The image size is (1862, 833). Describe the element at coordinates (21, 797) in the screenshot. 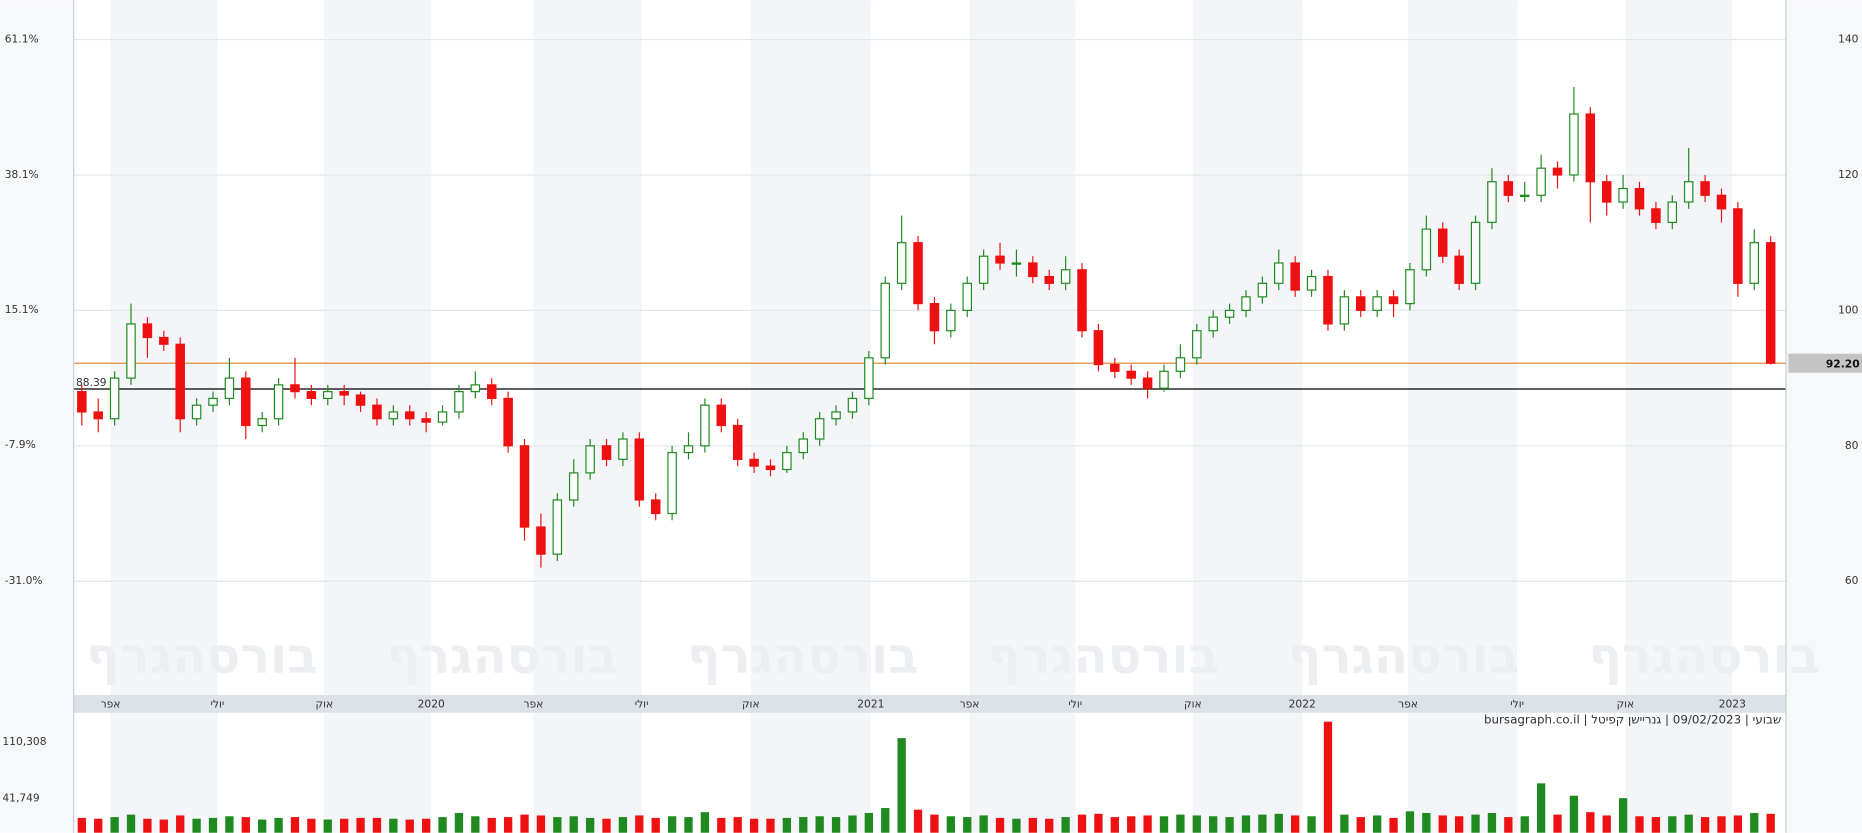

I see `volume-tick-label: 41,749` at that location.